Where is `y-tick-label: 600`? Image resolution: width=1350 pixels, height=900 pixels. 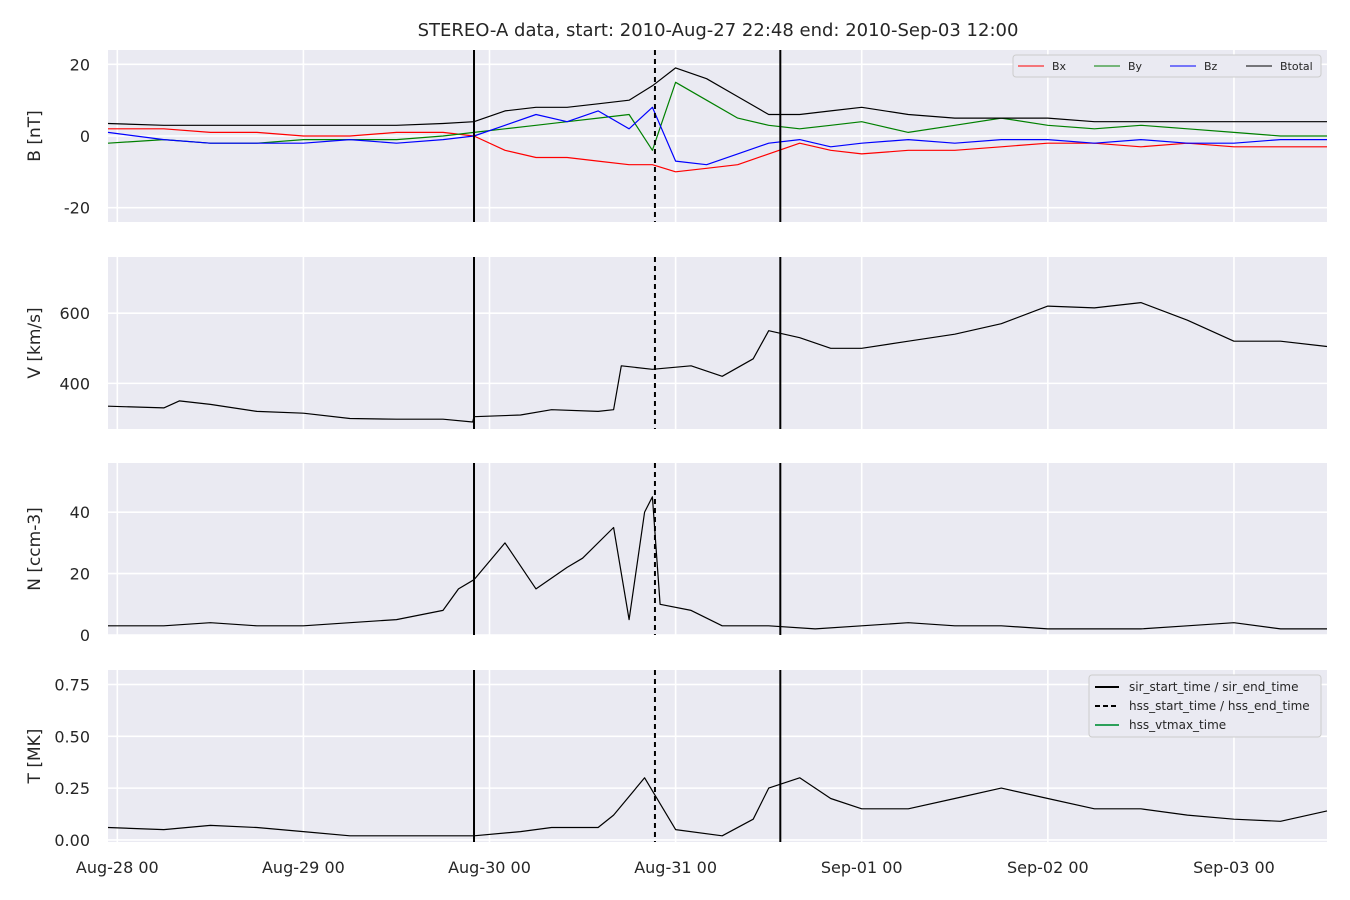
y-tick-label: 600 is located at coordinates (74, 313).